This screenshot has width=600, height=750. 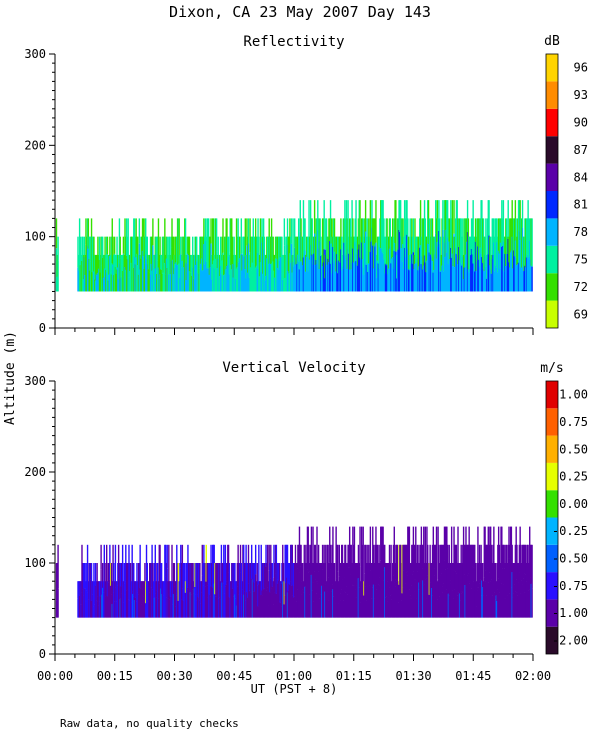 I want to click on colorbar-segment, so click(x=552, y=613).